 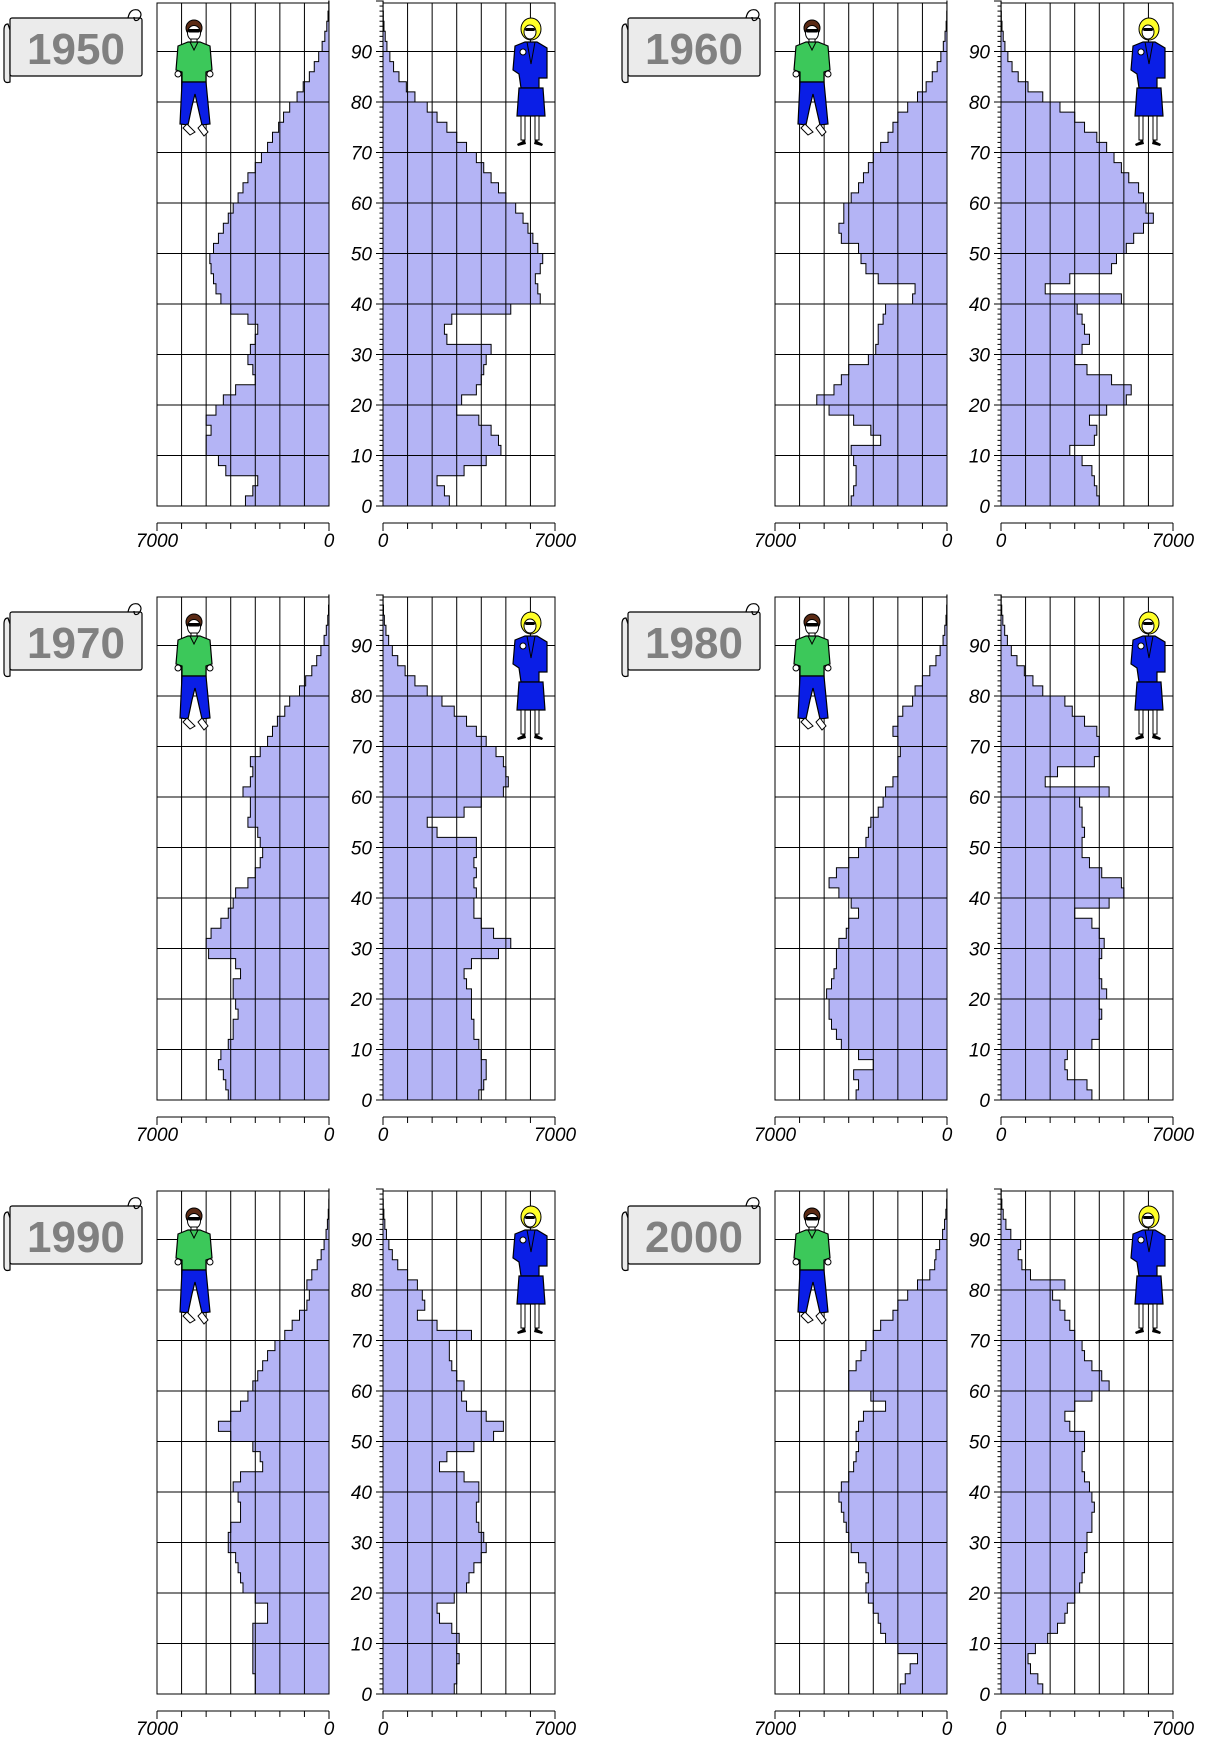 What do you see at coordinates (980, 1645) in the screenshot?
I see `age-tick-label: 10` at bounding box center [980, 1645].